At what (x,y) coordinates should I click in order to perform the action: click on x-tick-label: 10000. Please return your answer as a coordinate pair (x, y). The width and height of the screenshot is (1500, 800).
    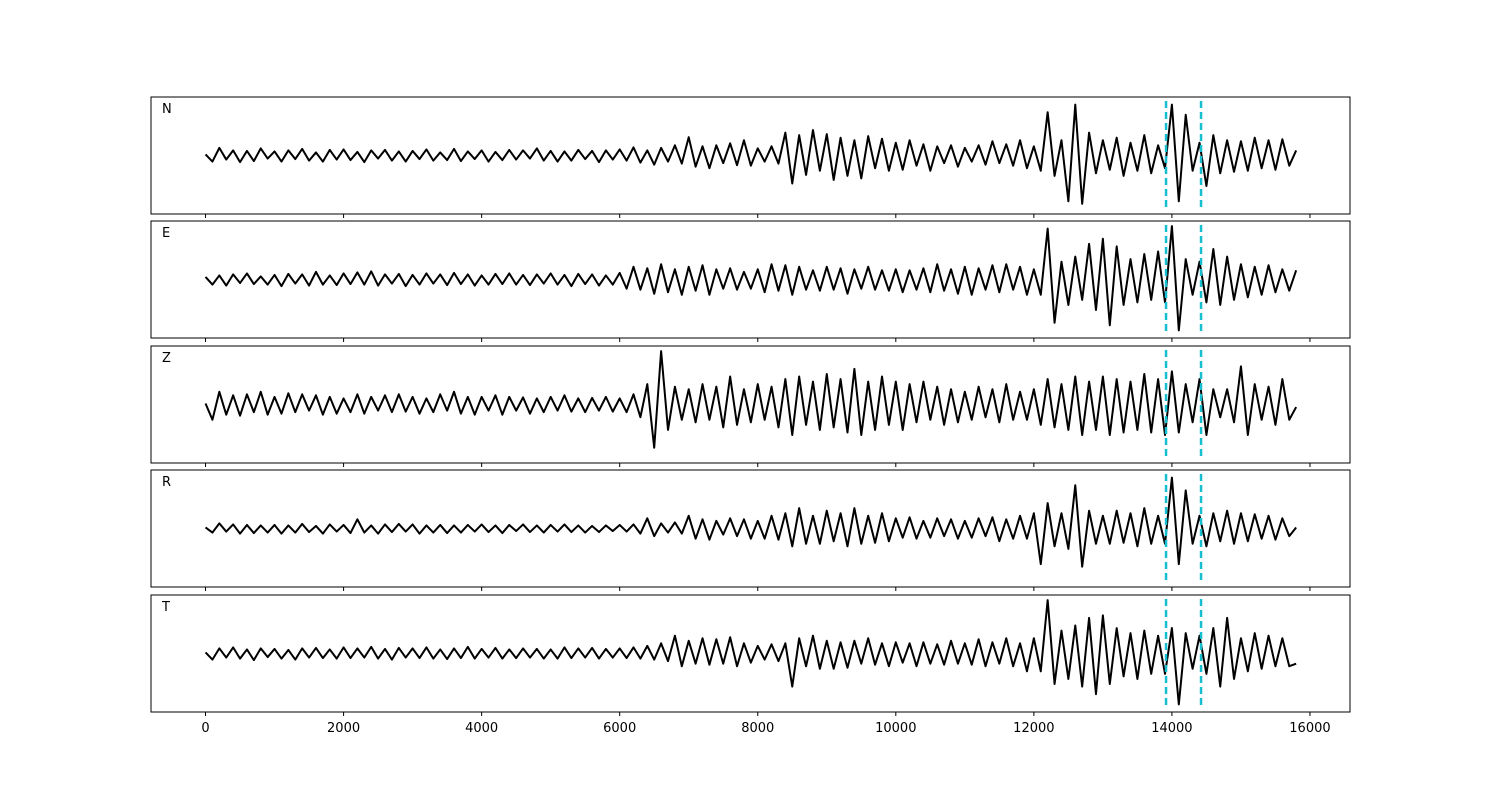
    Looking at the image, I should click on (895, 728).